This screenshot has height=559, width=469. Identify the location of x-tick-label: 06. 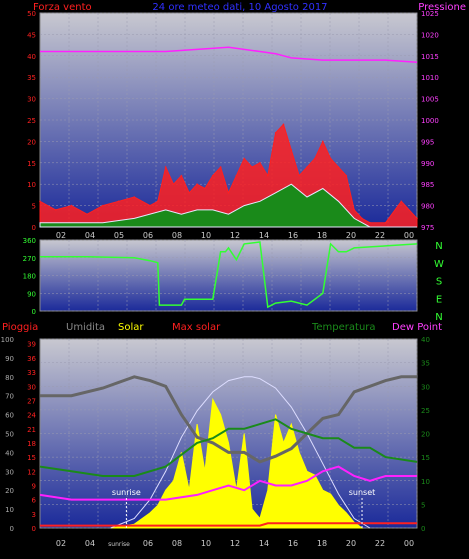
(148, 235).